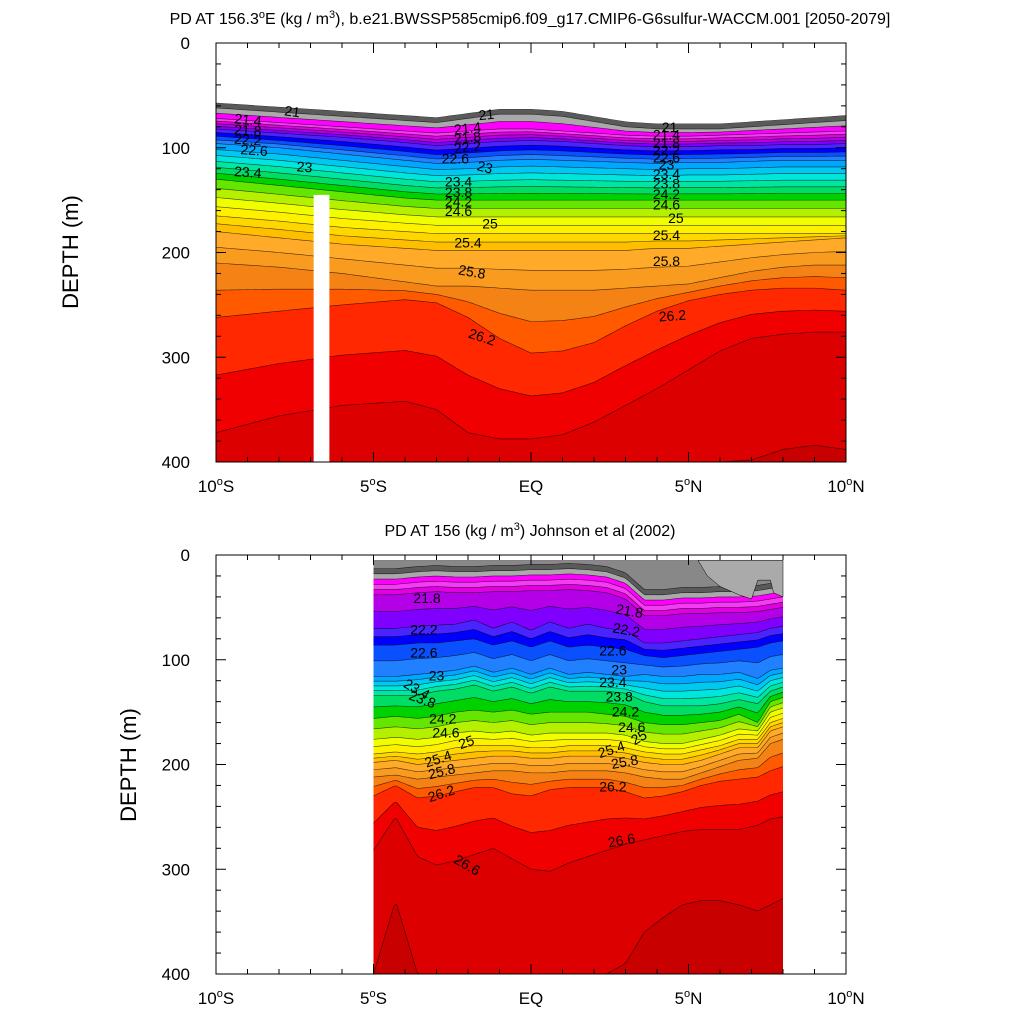 The image size is (1024, 1024). What do you see at coordinates (216, 998) in the screenshot?
I see `x-tick-label: 10oS` at bounding box center [216, 998].